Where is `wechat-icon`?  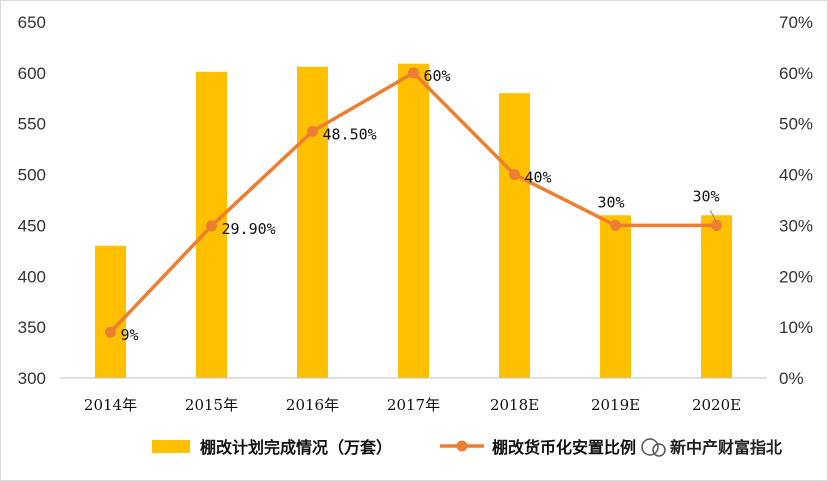
wechat-icon is located at coordinates (650, 447).